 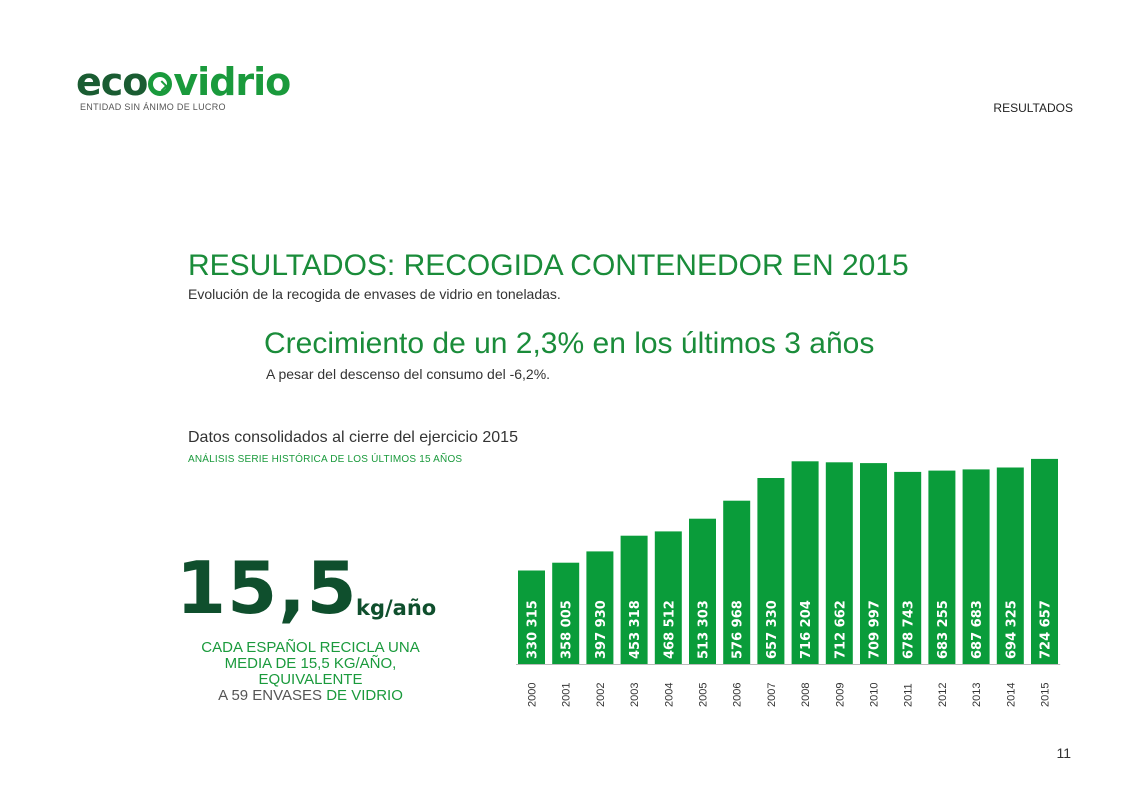 I want to click on bar-2000, so click(x=531, y=617).